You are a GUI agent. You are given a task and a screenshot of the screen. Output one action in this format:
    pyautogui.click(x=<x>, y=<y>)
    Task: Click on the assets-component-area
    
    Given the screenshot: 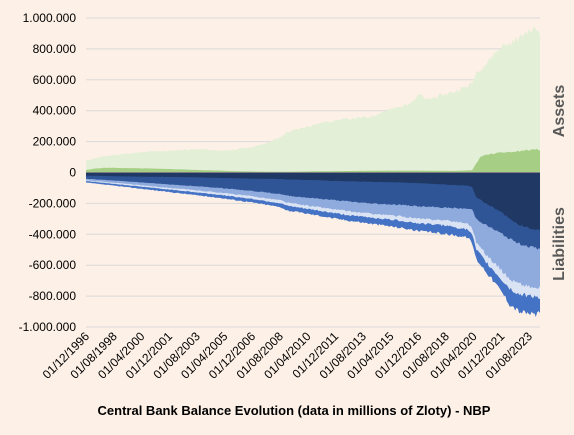 What is the action you would take?
    pyautogui.click(x=313, y=160)
    